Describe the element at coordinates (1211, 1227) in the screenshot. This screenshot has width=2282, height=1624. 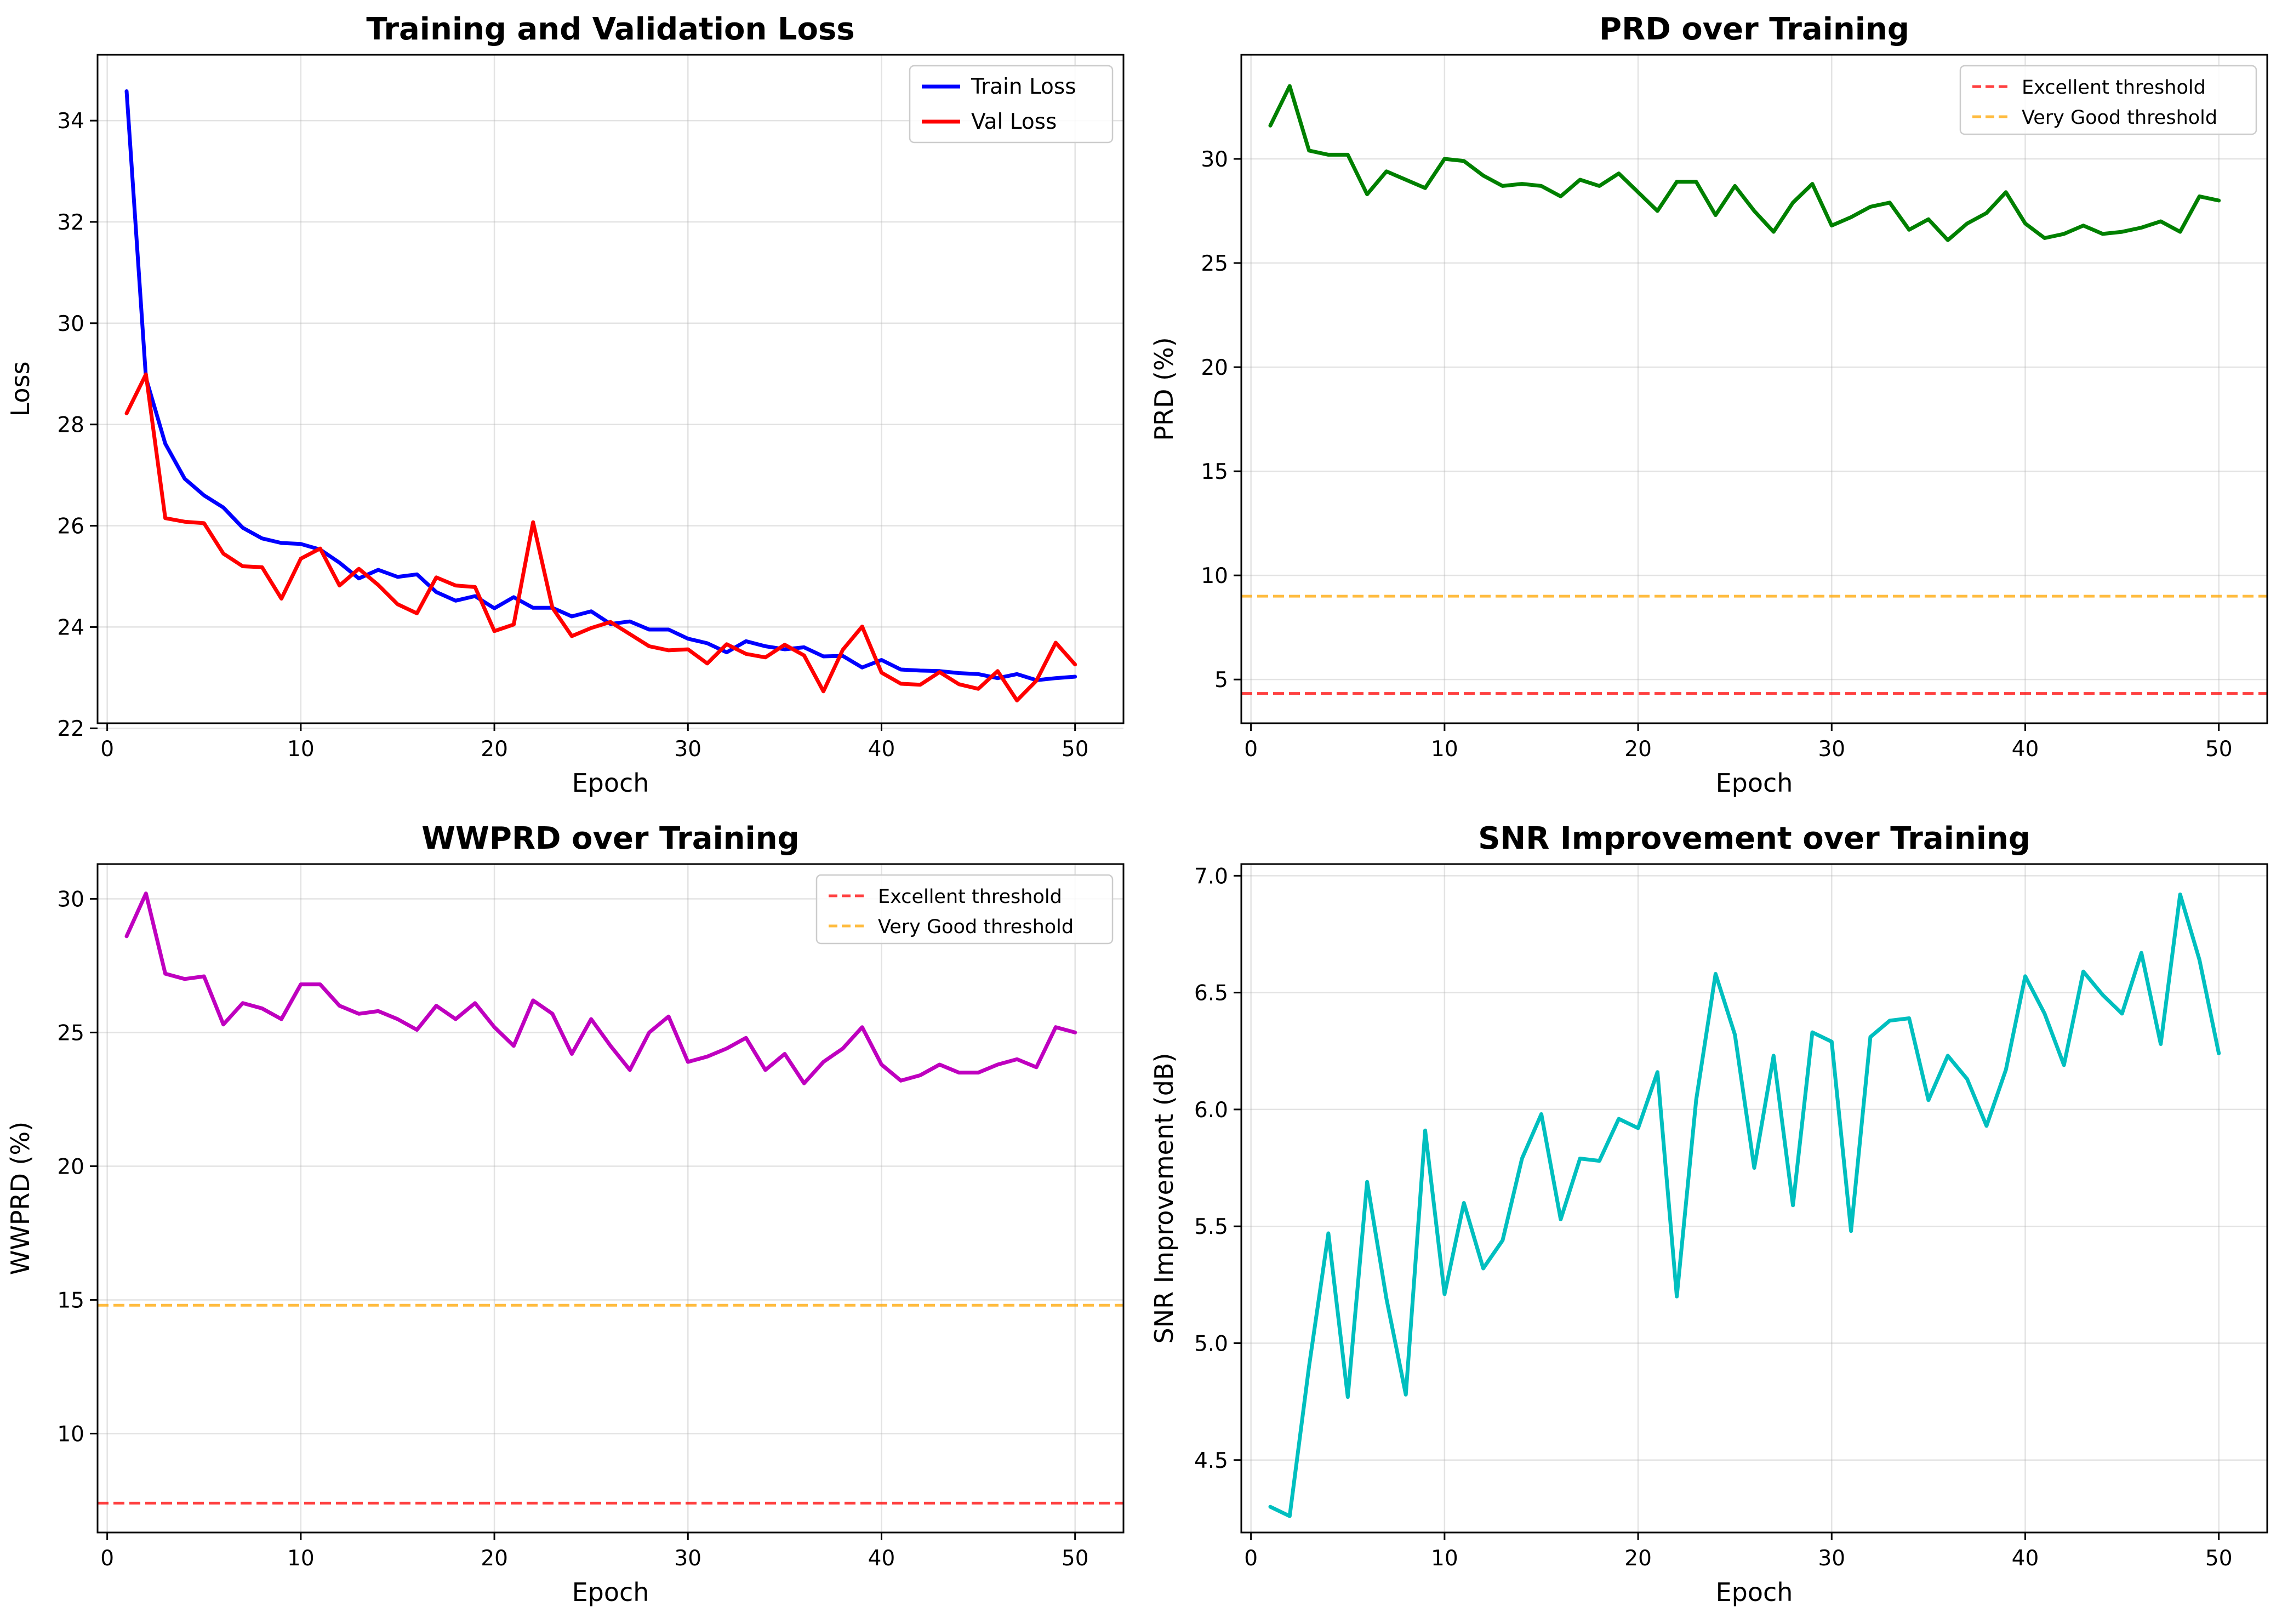
I see `y-tick-label: 5.5` at that location.